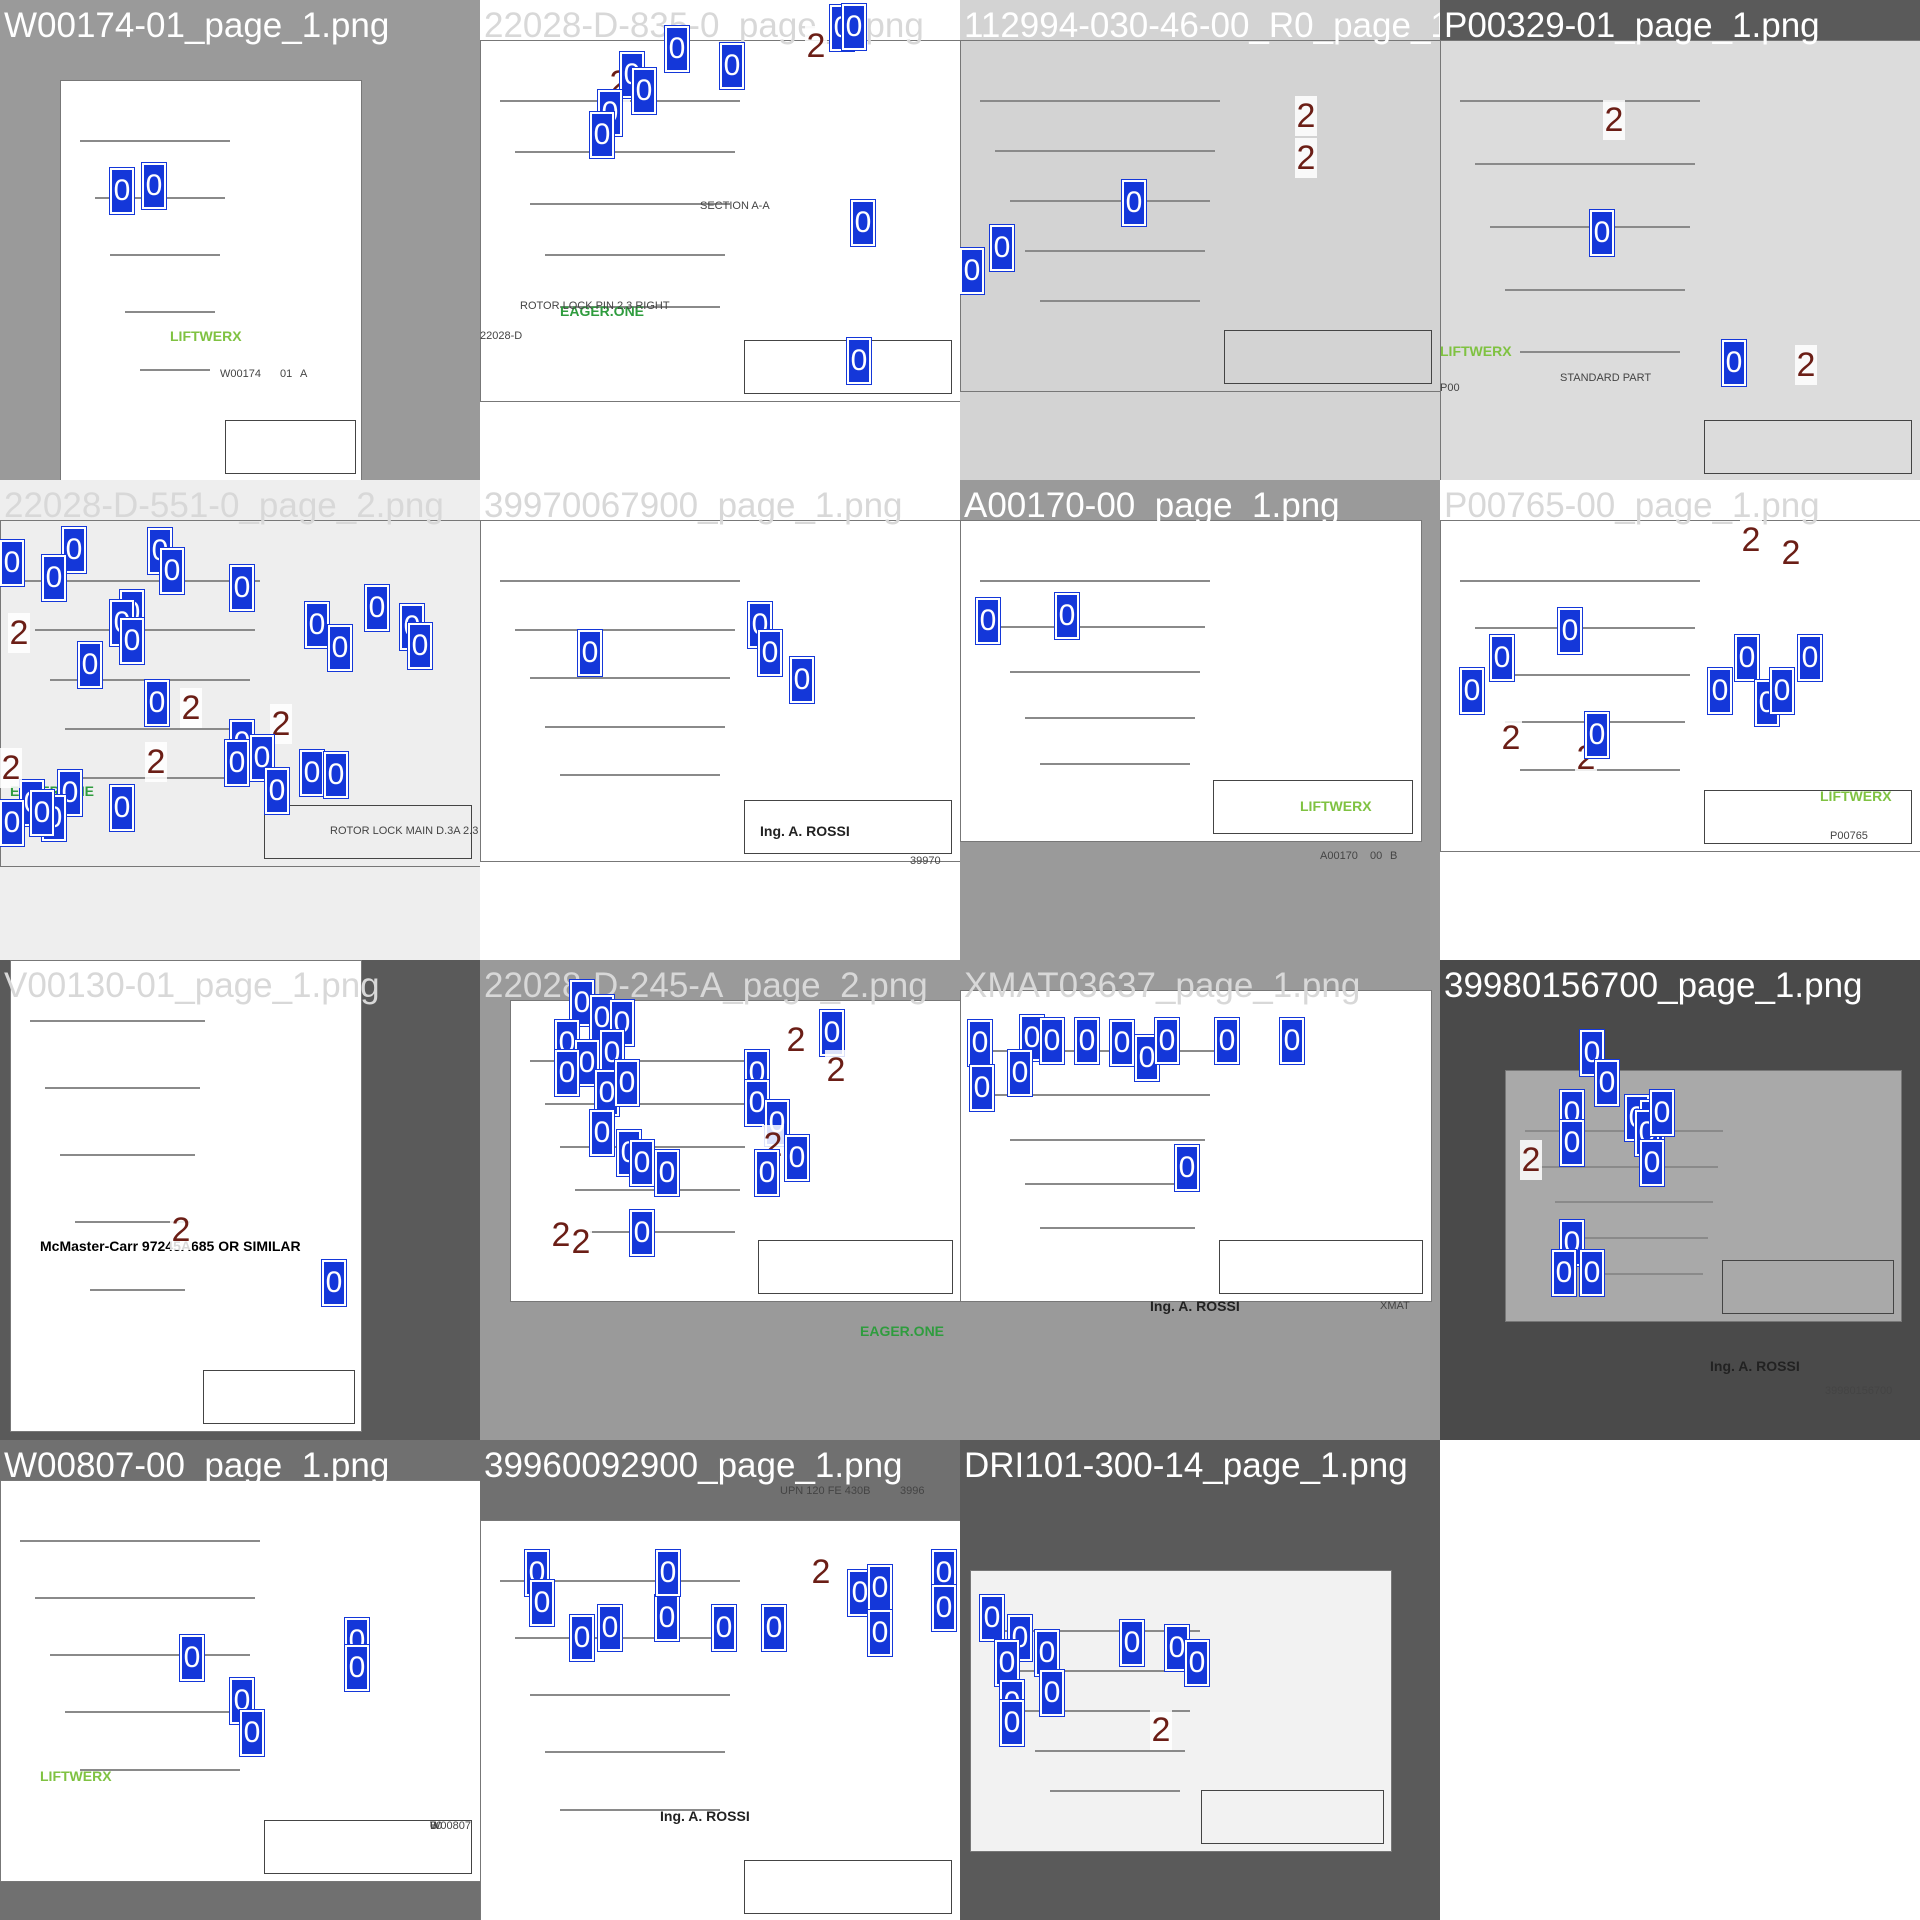  Describe the element at coordinates (1200, 240) in the screenshot. I see `thumbnail-tile: 112994-030-46-00_R0_page_1.png22000` at that location.